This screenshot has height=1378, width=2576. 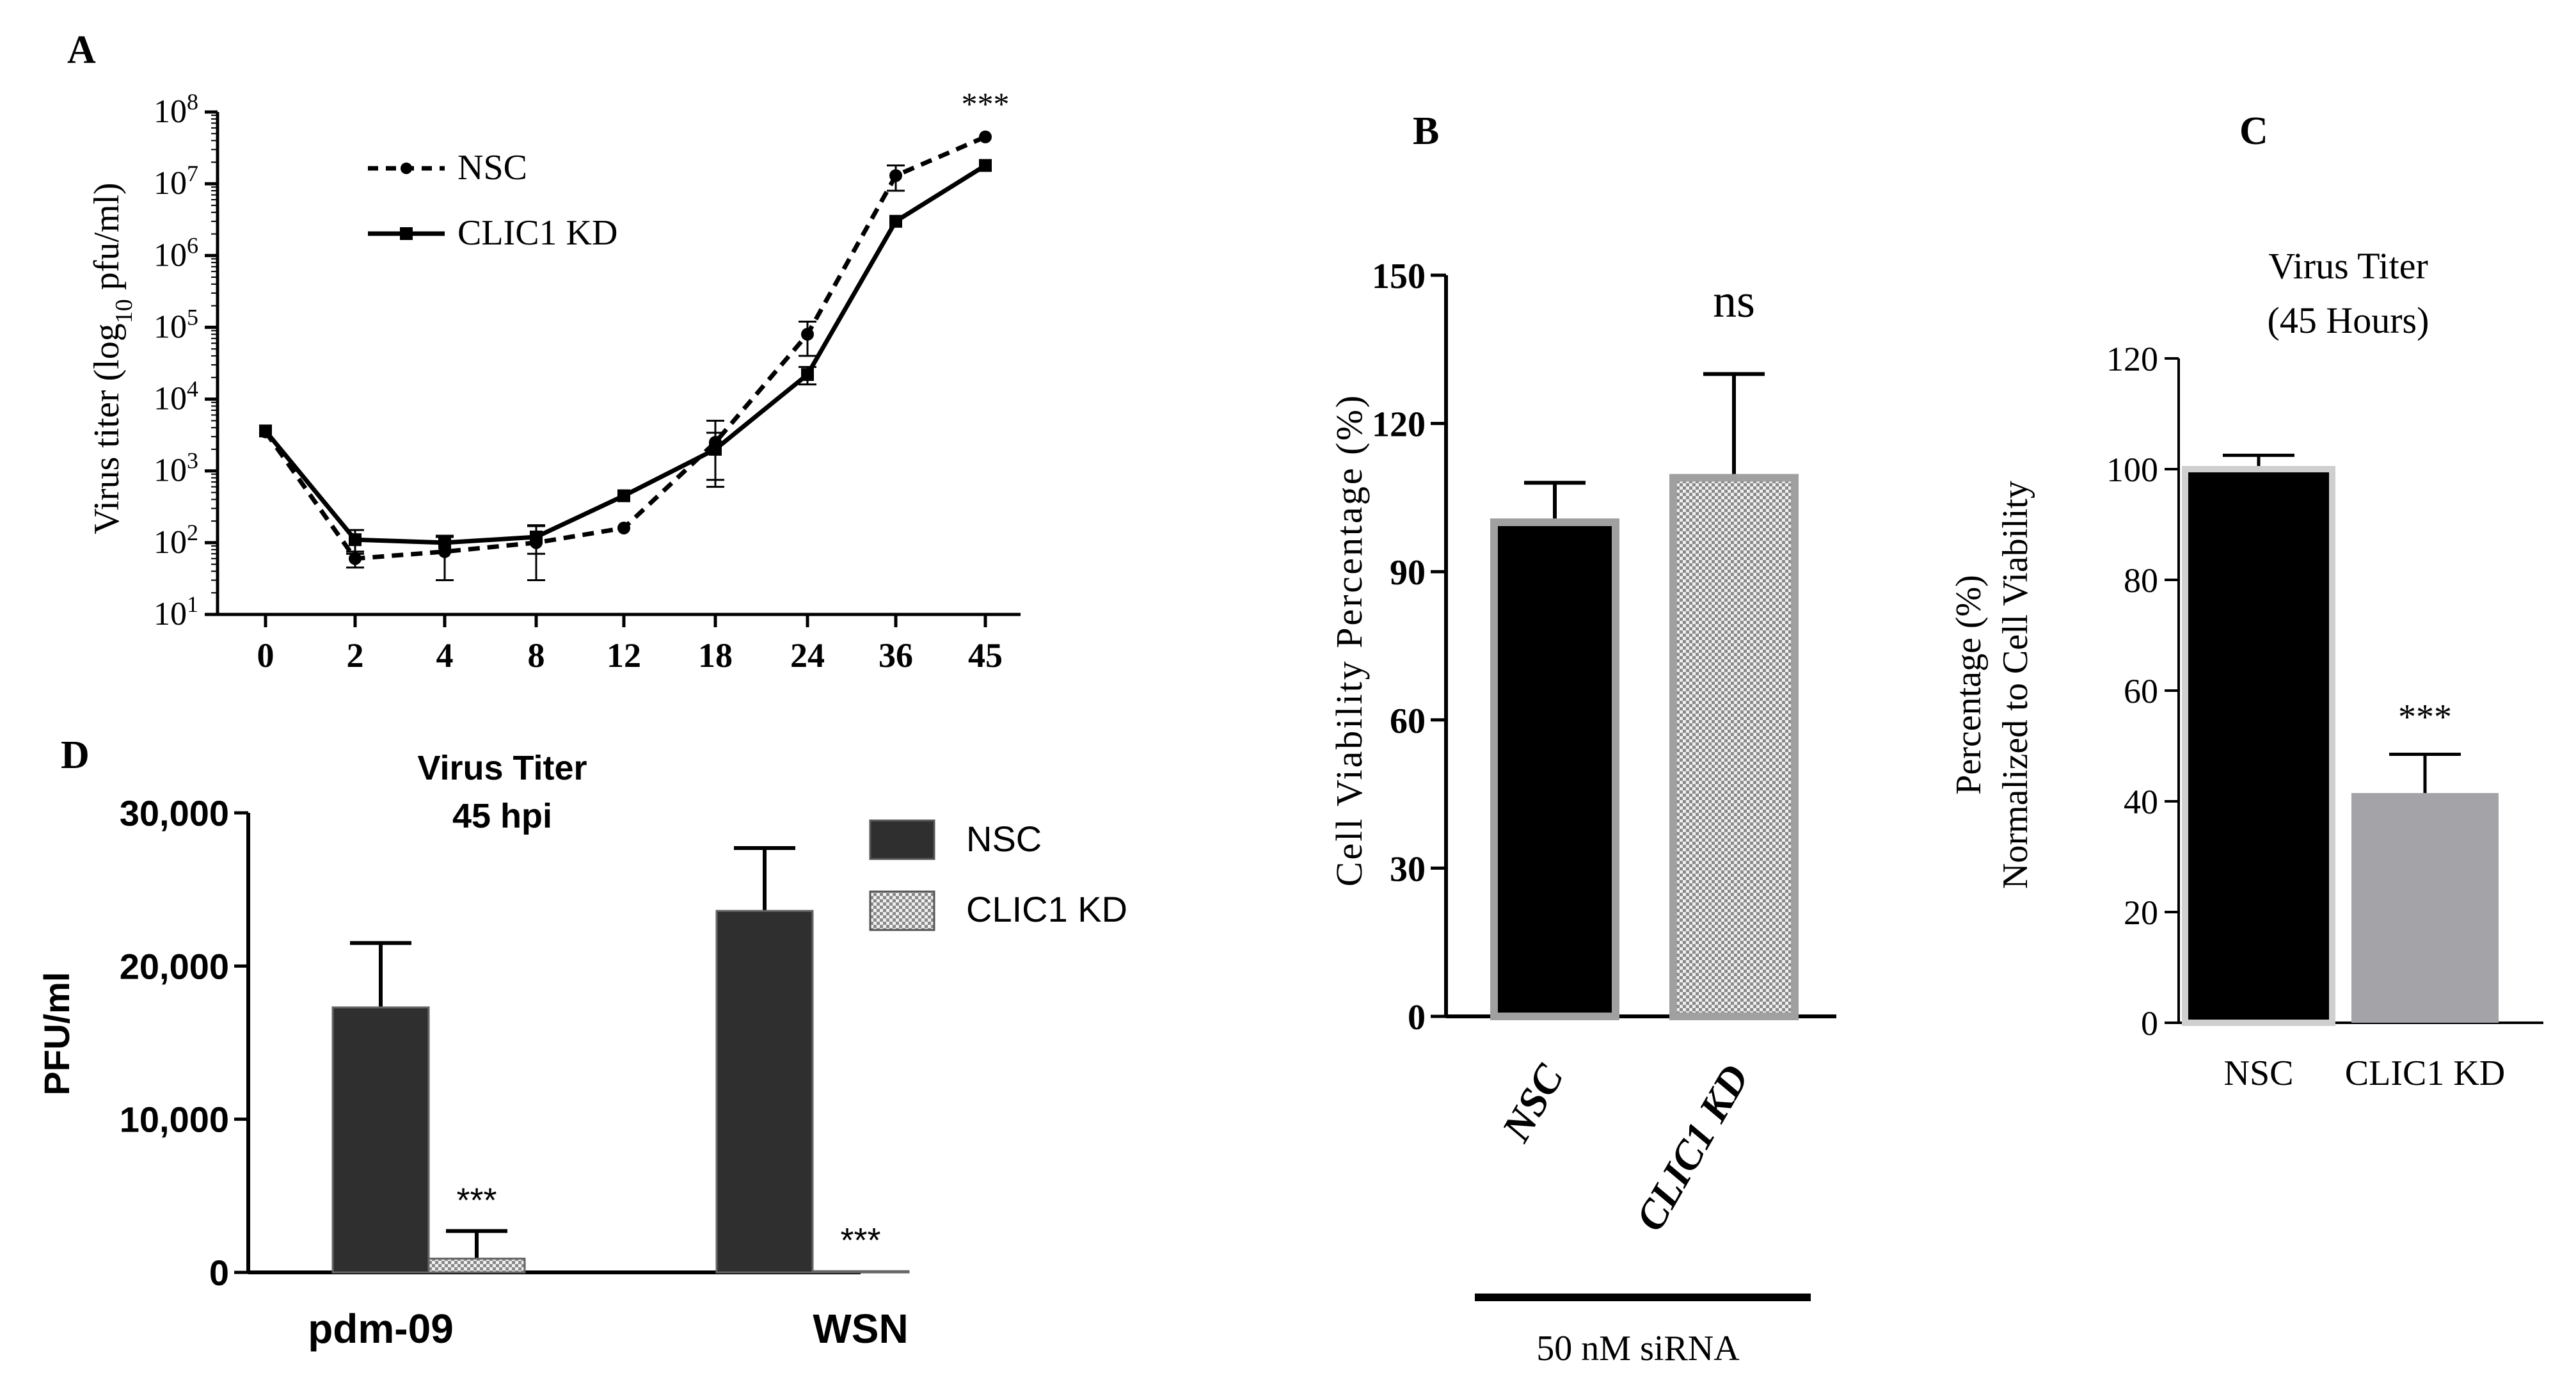 What do you see at coordinates (2259, 746) in the screenshot?
I see `panel-c-bar-nsc` at bounding box center [2259, 746].